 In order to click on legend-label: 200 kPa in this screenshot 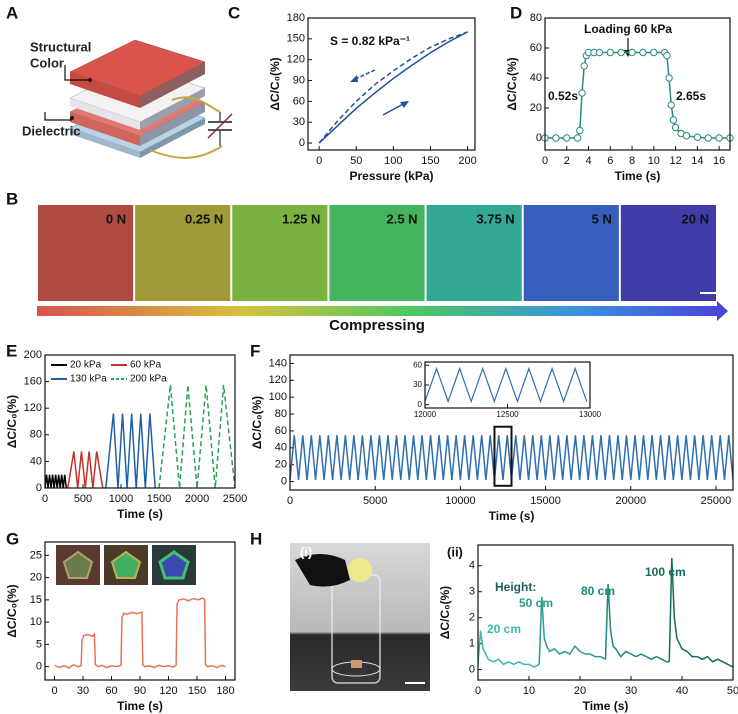, I will do `click(148, 379)`.